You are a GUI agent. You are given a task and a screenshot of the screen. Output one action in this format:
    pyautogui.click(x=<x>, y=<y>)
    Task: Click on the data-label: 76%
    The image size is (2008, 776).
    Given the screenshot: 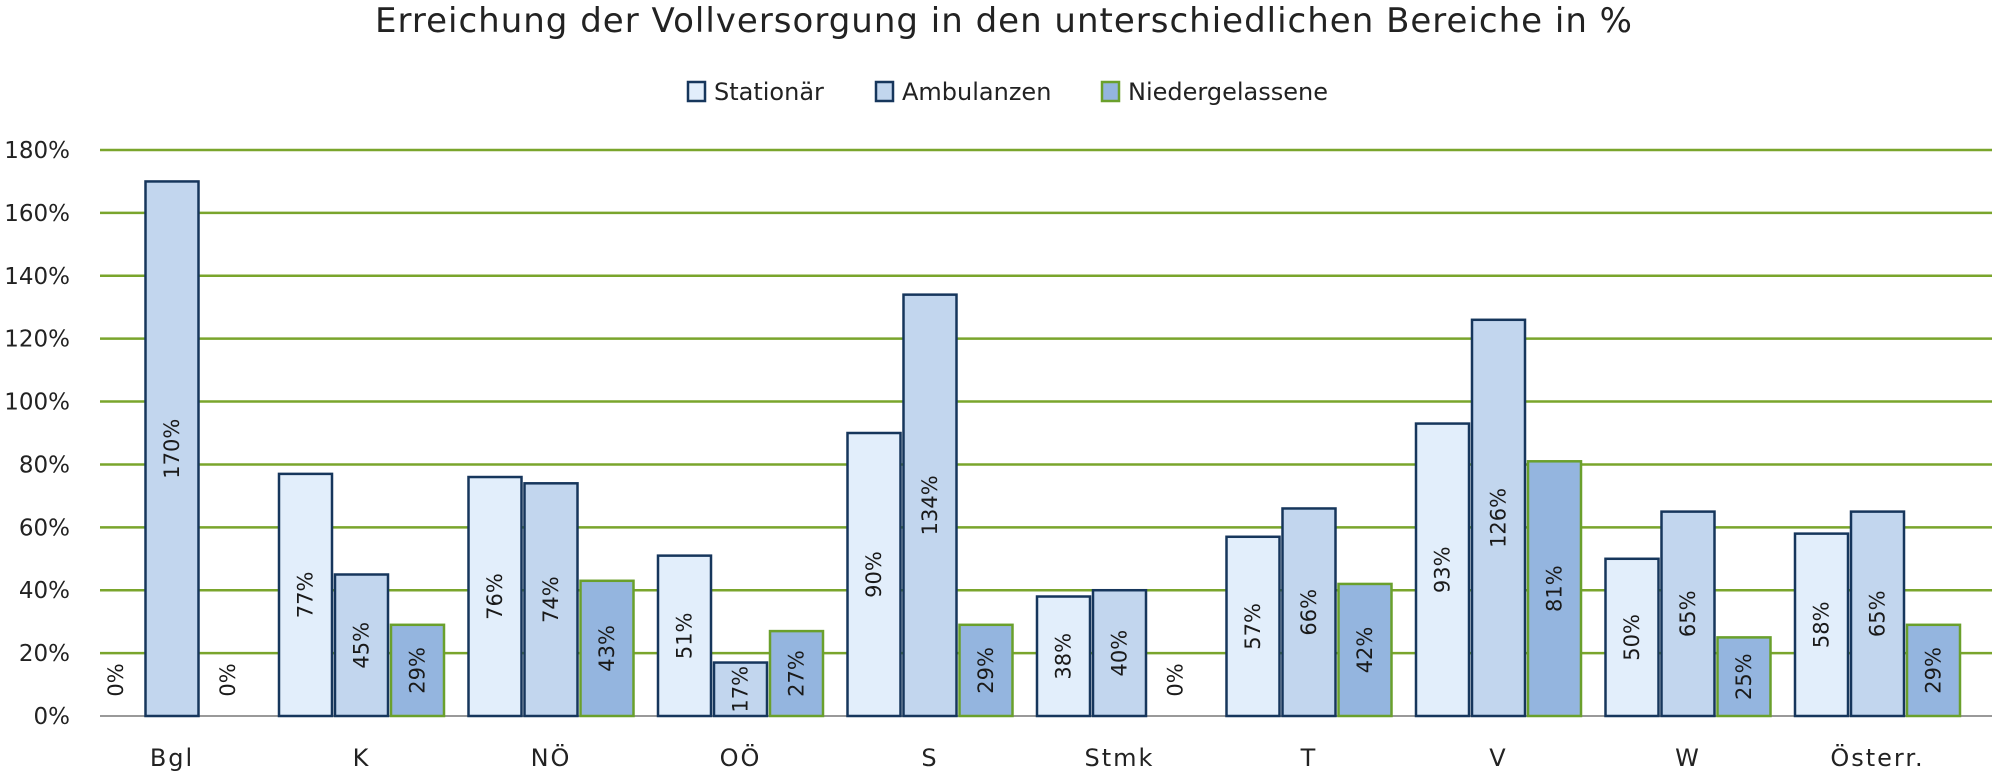 What is the action you would take?
    pyautogui.click(x=495, y=596)
    